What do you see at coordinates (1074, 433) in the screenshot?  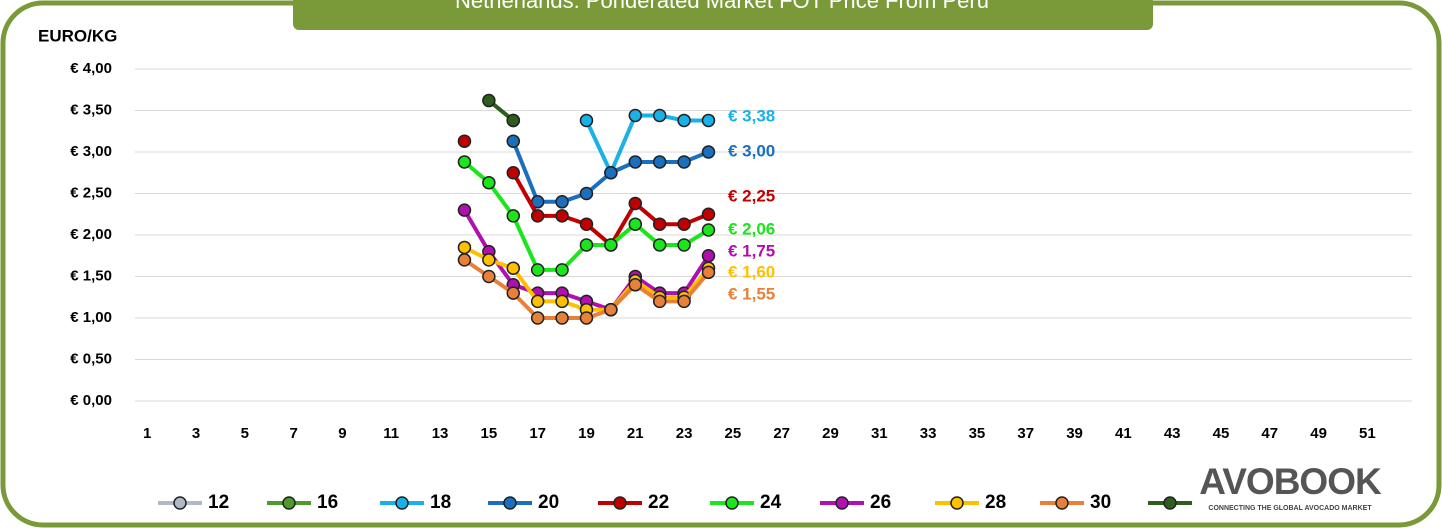 I see `x-tick-label: 39` at bounding box center [1074, 433].